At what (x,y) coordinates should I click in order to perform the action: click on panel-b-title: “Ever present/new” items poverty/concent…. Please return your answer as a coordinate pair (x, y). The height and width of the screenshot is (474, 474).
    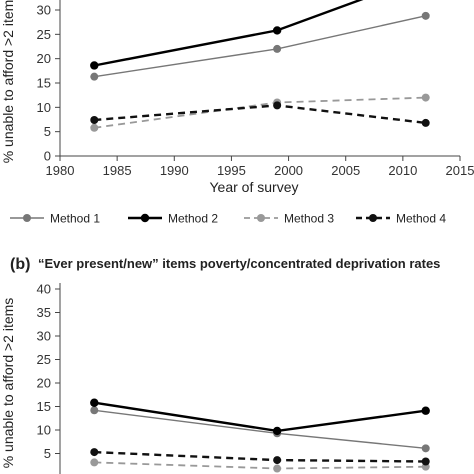
    Looking at the image, I should click on (239, 263).